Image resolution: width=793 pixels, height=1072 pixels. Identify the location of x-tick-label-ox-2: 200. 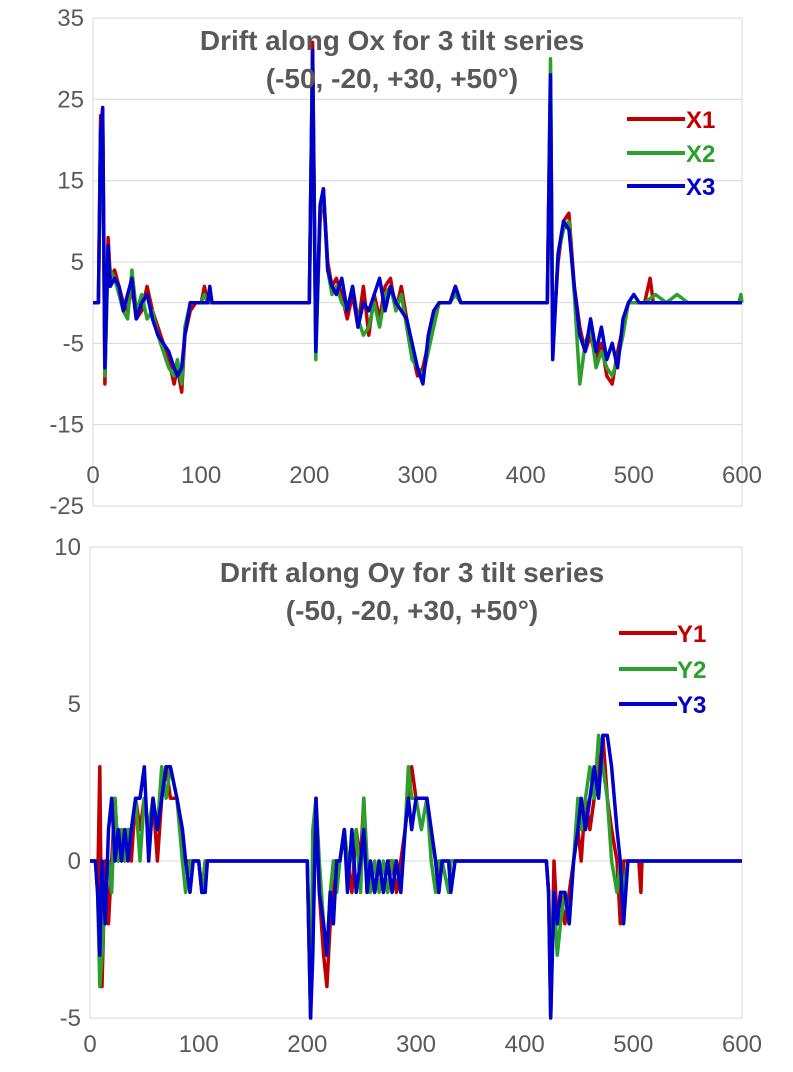
(309, 475).